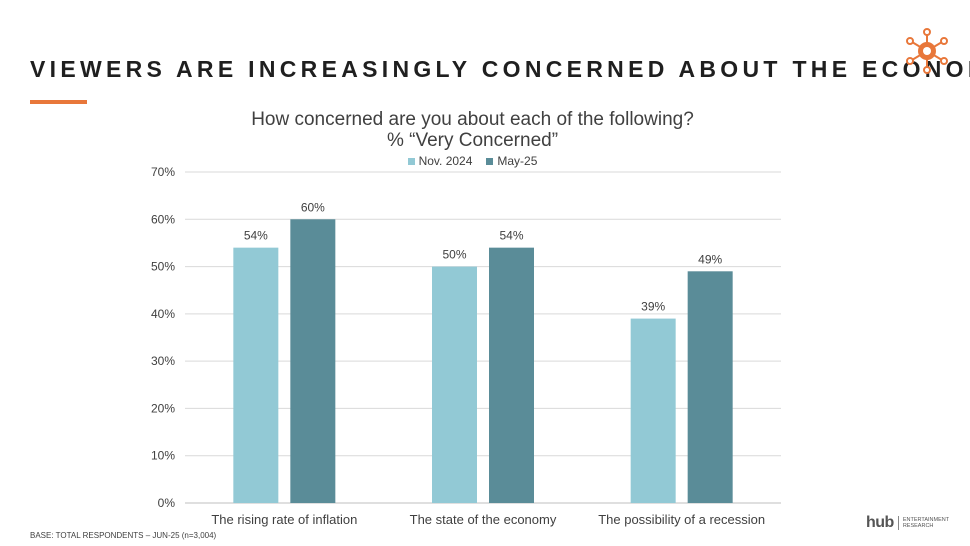 The image size is (970, 546). What do you see at coordinates (163, 408) in the screenshot?
I see `y-tick-label: 20%` at bounding box center [163, 408].